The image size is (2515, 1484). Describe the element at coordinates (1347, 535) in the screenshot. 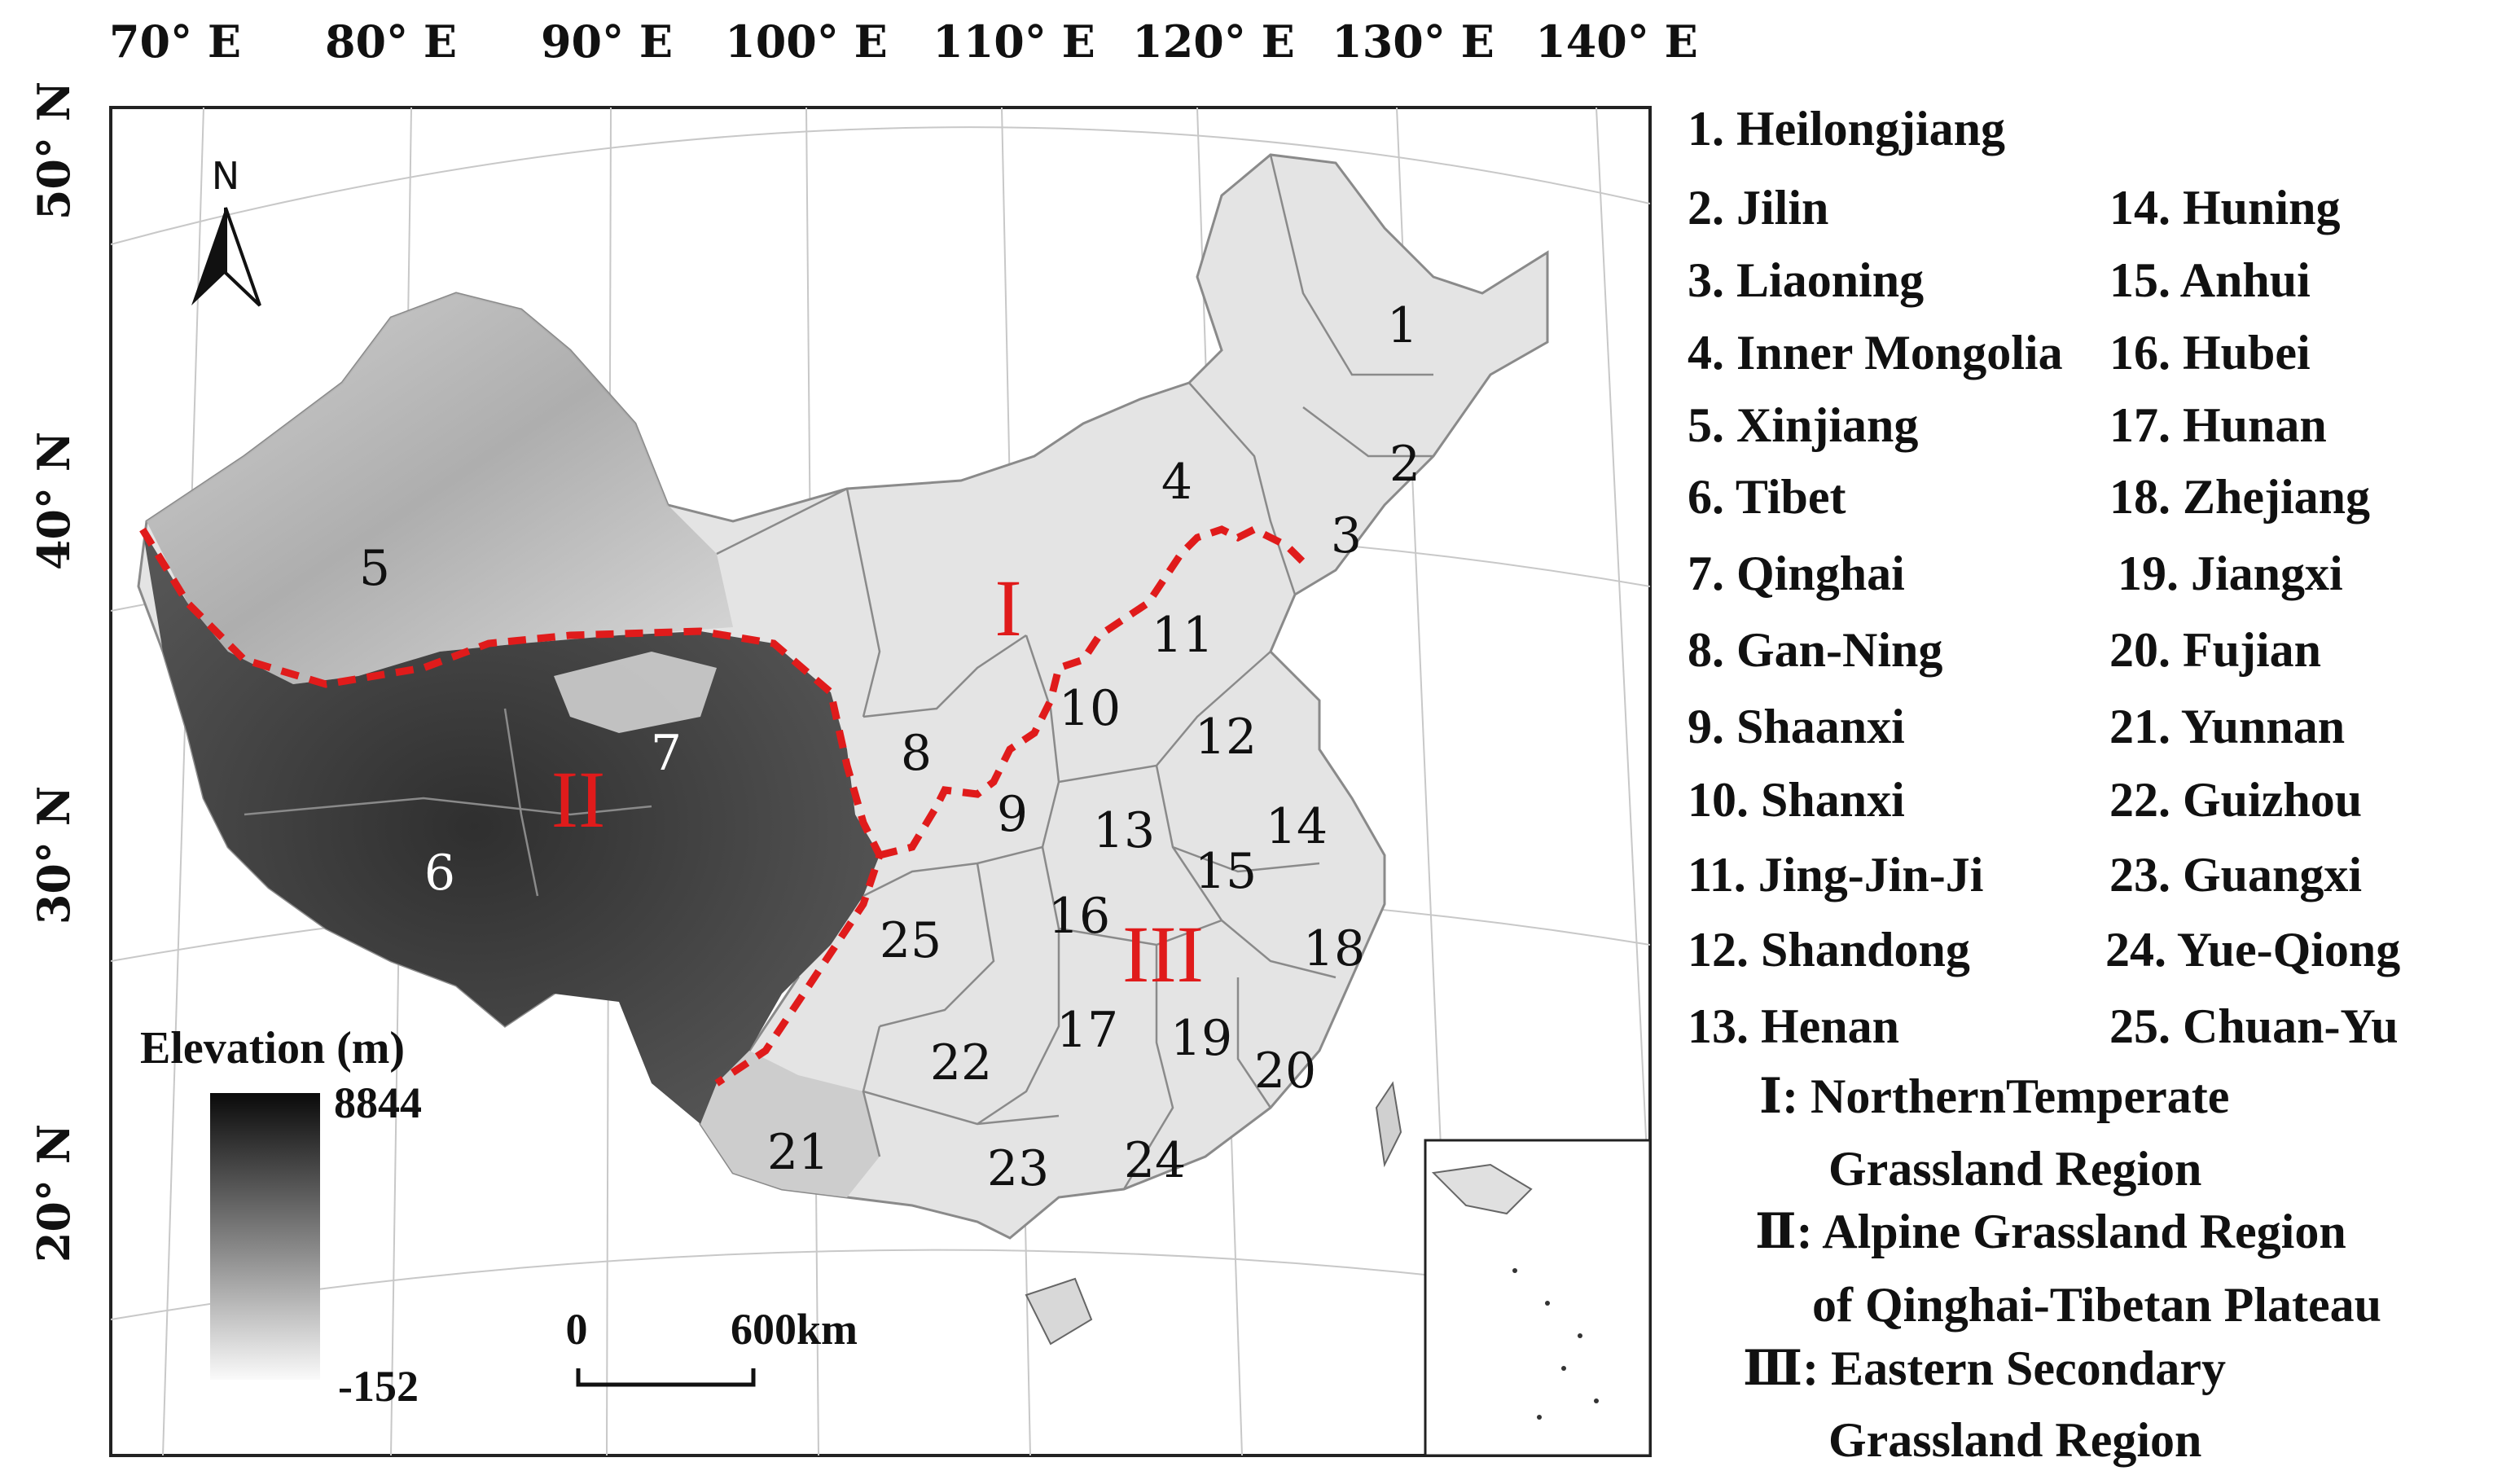

I see `map-number-3: 3` at that location.